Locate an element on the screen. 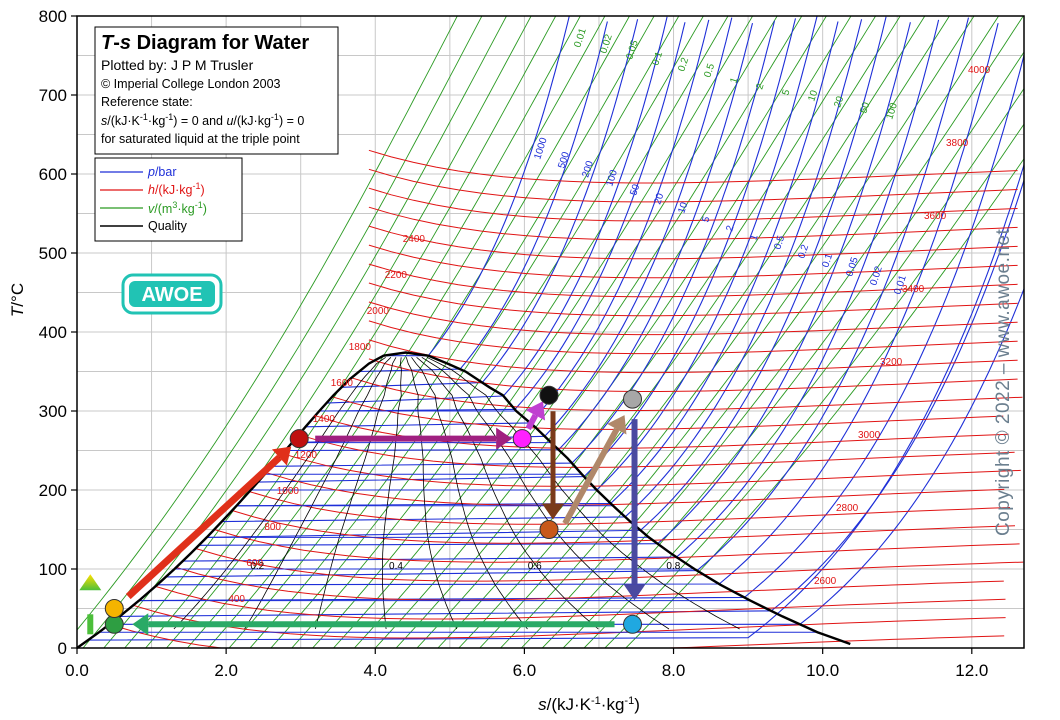 This screenshot has width=1060, height=720. enthalpy-label: 2800 is located at coordinates (847, 508).